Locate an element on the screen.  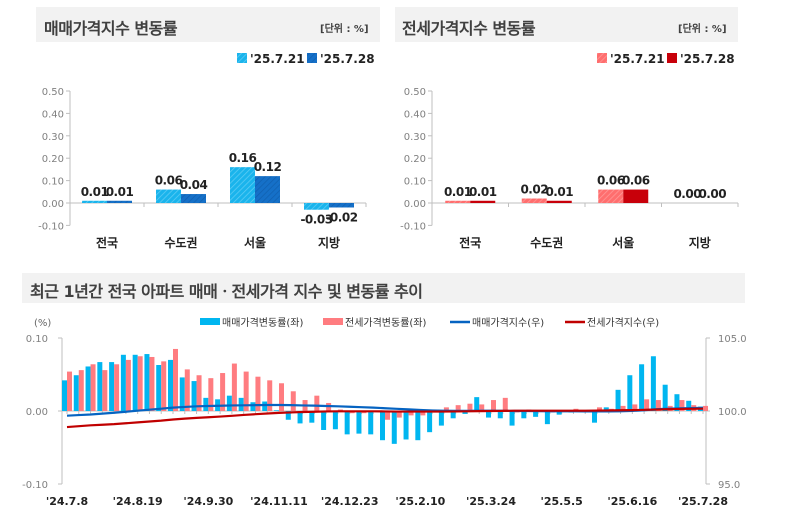
sale-chart-category-label: 전국 is located at coordinates (107, 242).